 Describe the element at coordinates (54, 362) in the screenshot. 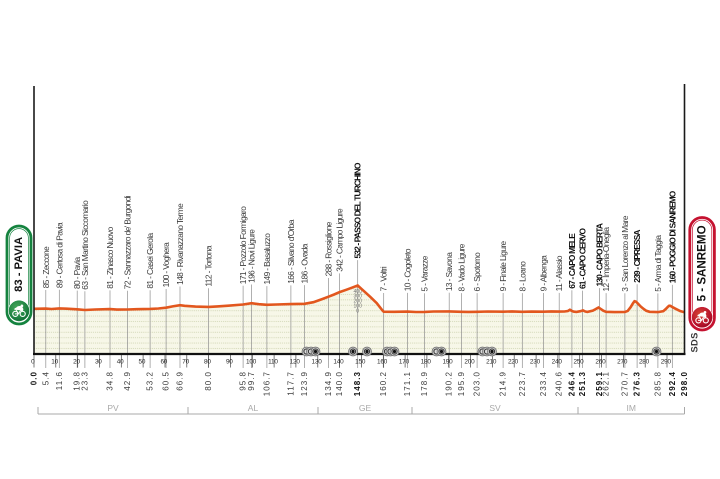

I see `svg-text: 10` at that location.